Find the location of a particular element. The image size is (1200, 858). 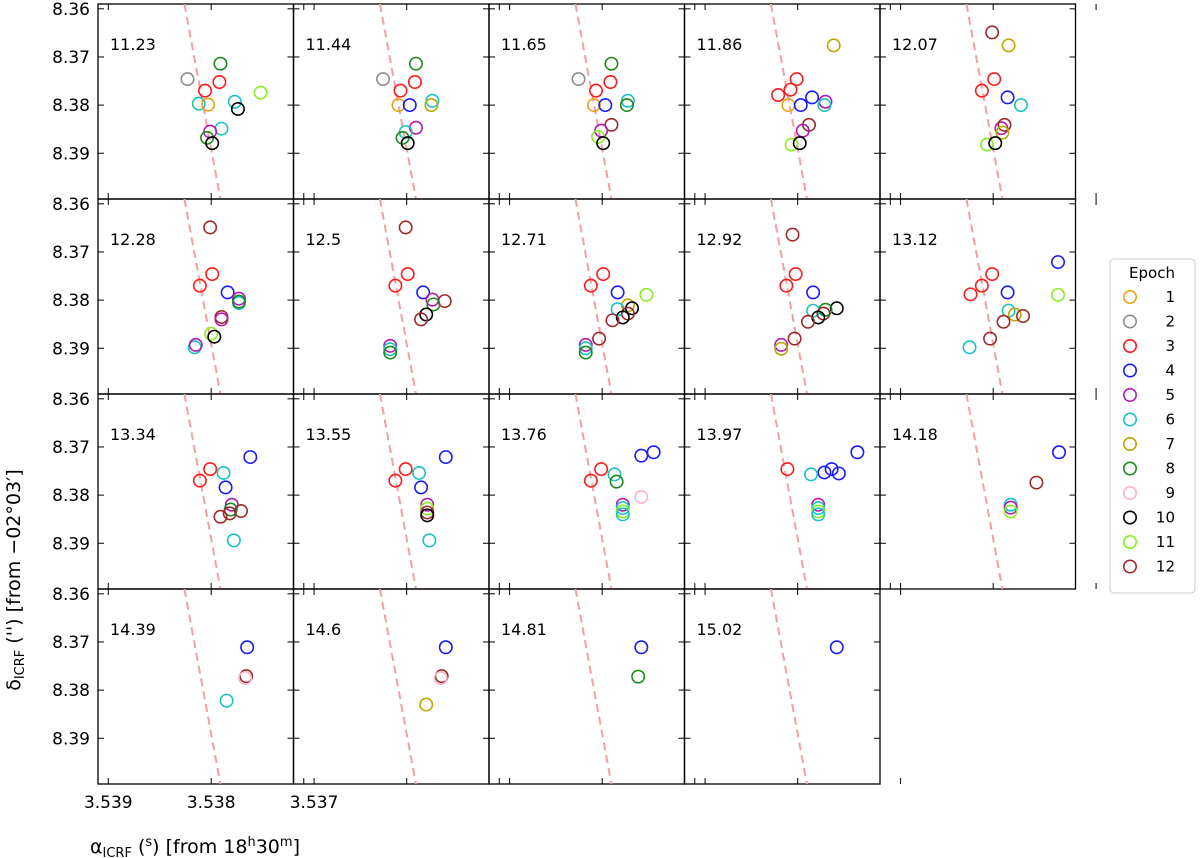

panel-label: 14.81 is located at coordinates (524, 629).